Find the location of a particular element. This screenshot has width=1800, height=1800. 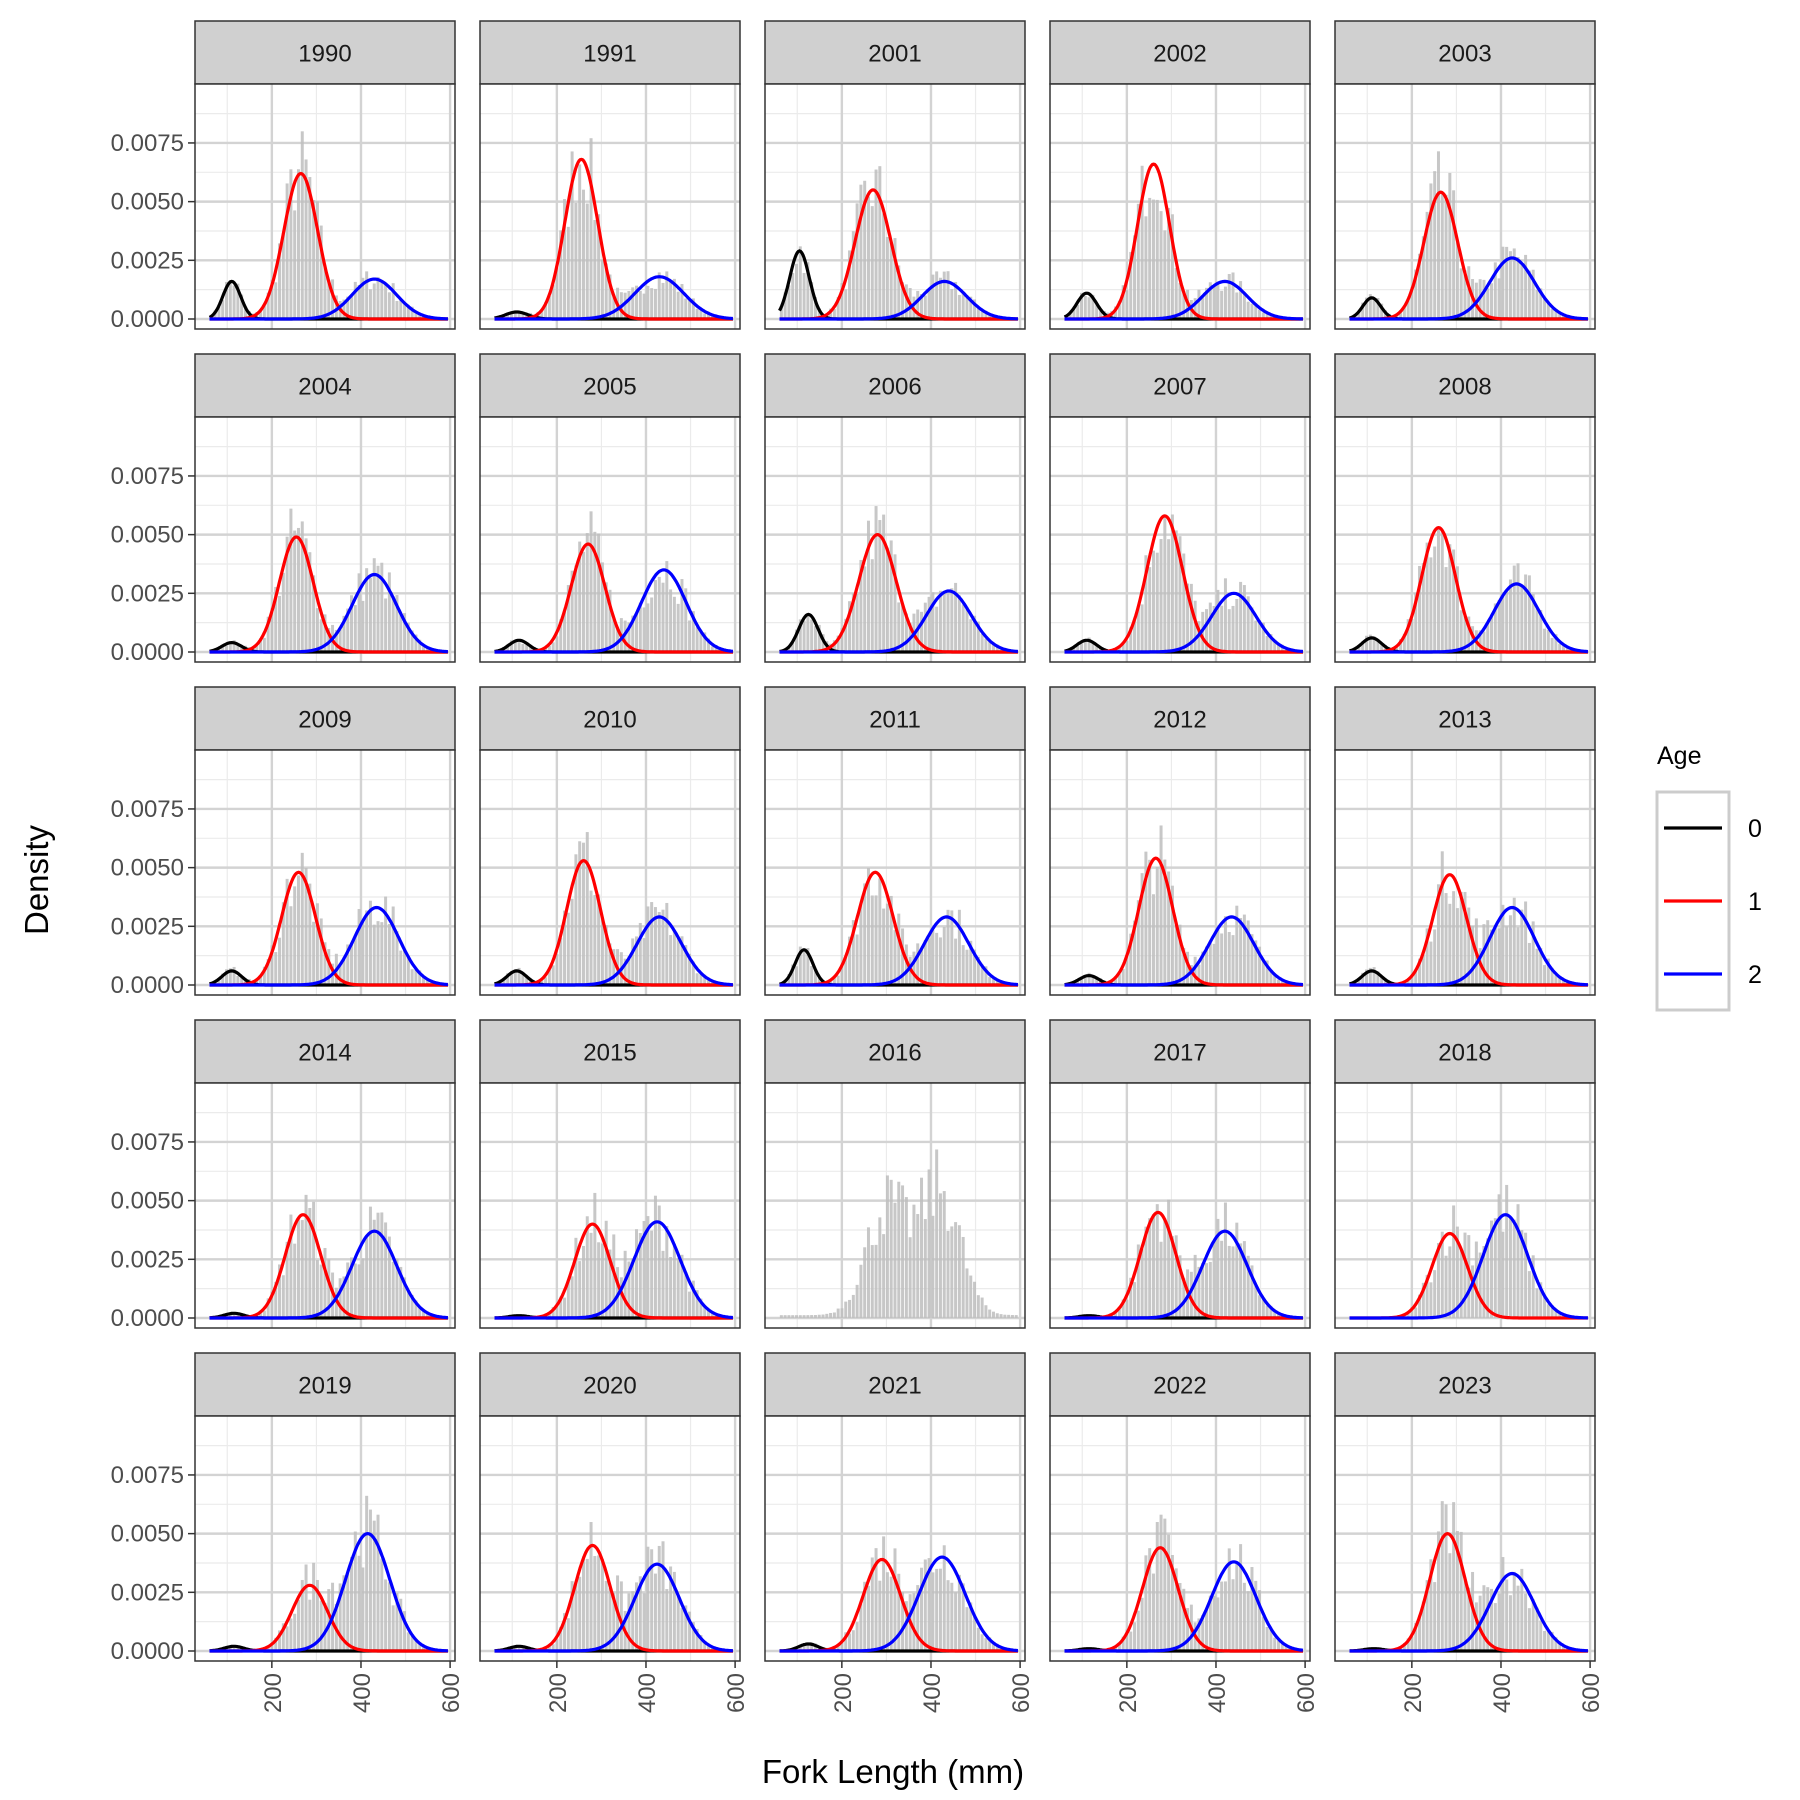

facet-strip is located at coordinates (895, 1051).